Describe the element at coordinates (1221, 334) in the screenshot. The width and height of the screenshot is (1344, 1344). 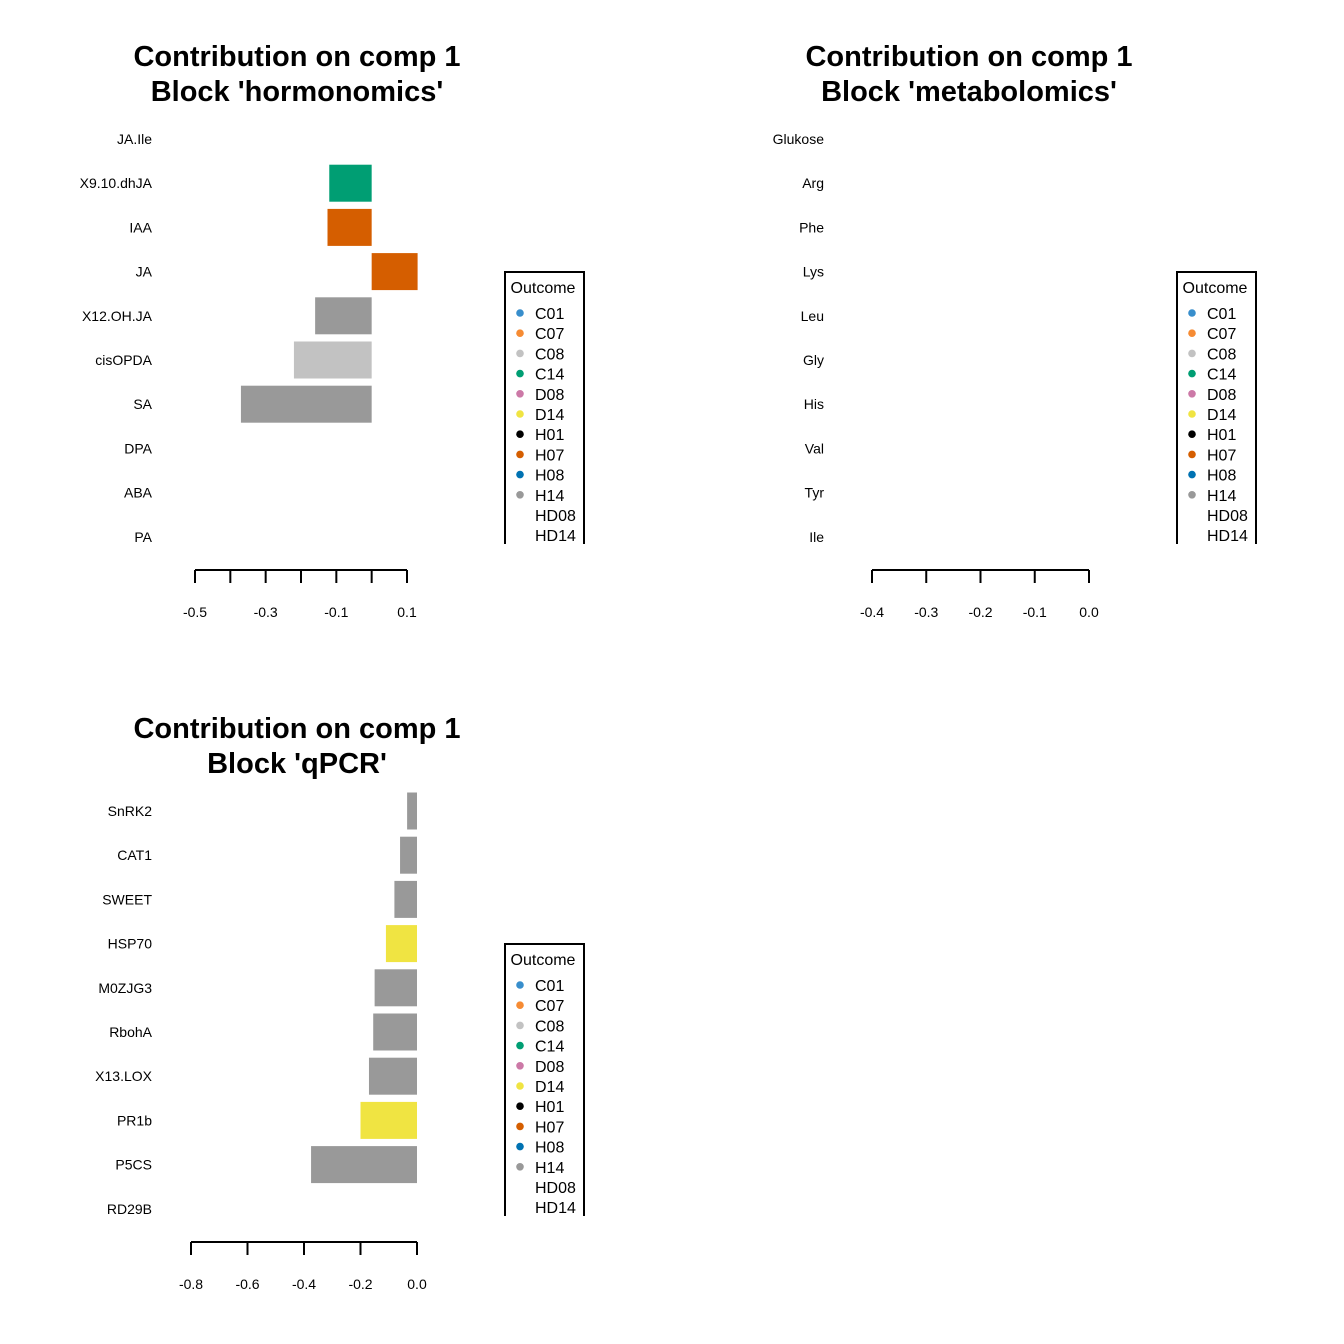
I see `legend-label: C07` at that location.